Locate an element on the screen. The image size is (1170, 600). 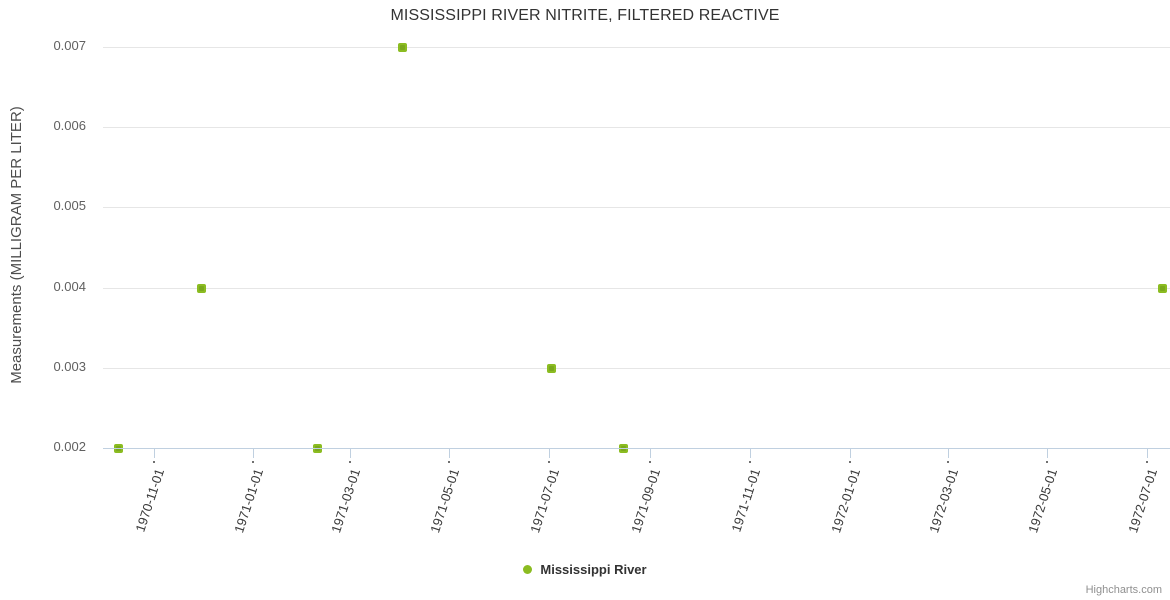
x-axis-tick-label: 1972-07-01 is located at coordinates (1143, 500).